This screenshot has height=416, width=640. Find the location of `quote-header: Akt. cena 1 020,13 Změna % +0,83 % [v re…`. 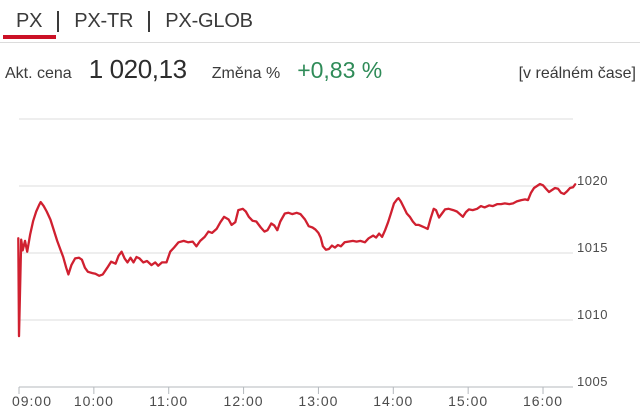

quote-header: Akt. cena 1 020,13 Změna % +0,83 % [v re… is located at coordinates (320, 70).